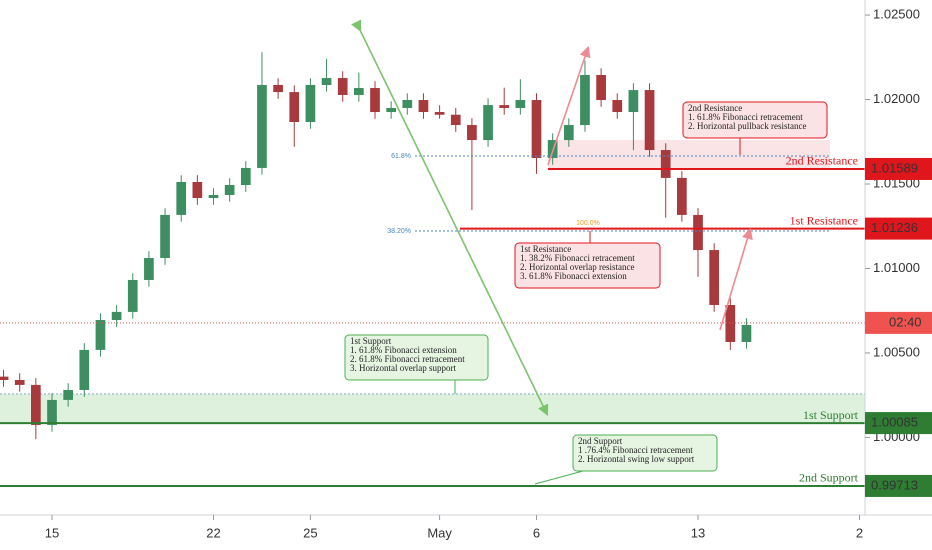 Image resolution: width=932 pixels, height=550 pixels. What do you see at coordinates (559, 477) in the screenshot?
I see `note-pointer` at bounding box center [559, 477].